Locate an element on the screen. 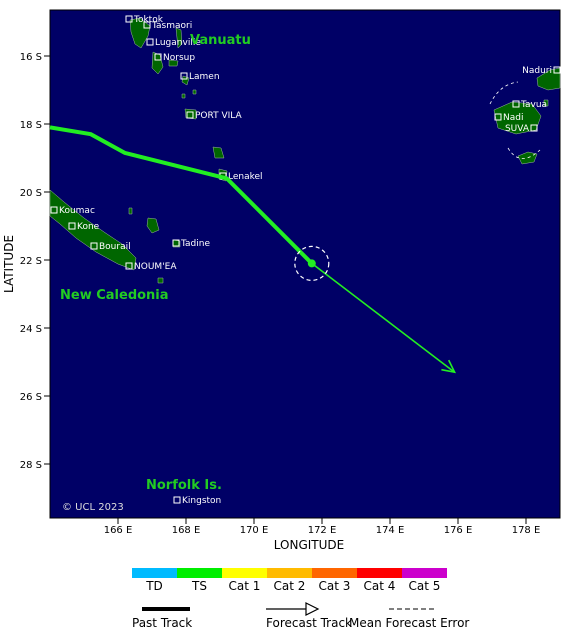  legend-forecast-label: Forecast Track is located at coordinates (309, 623).